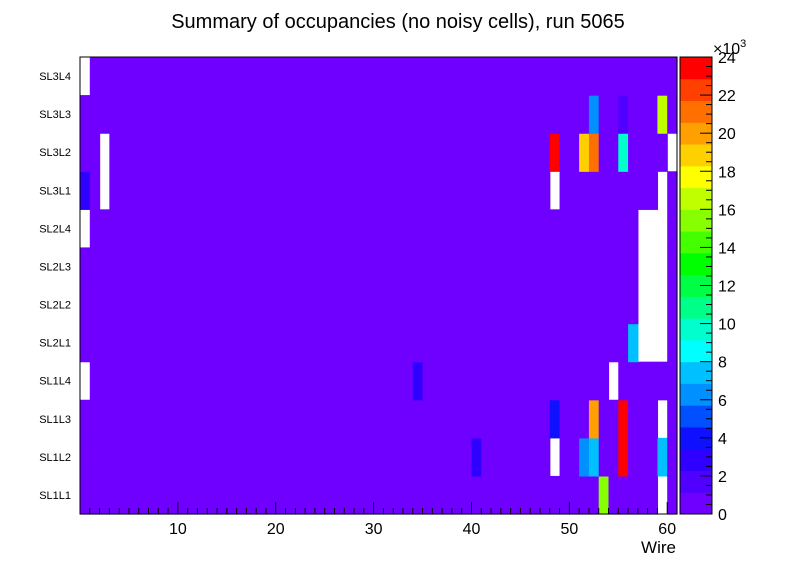 The height and width of the screenshot is (572, 796). What do you see at coordinates (722, 439) in the screenshot?
I see `colorbar-tick-label: 4` at bounding box center [722, 439].